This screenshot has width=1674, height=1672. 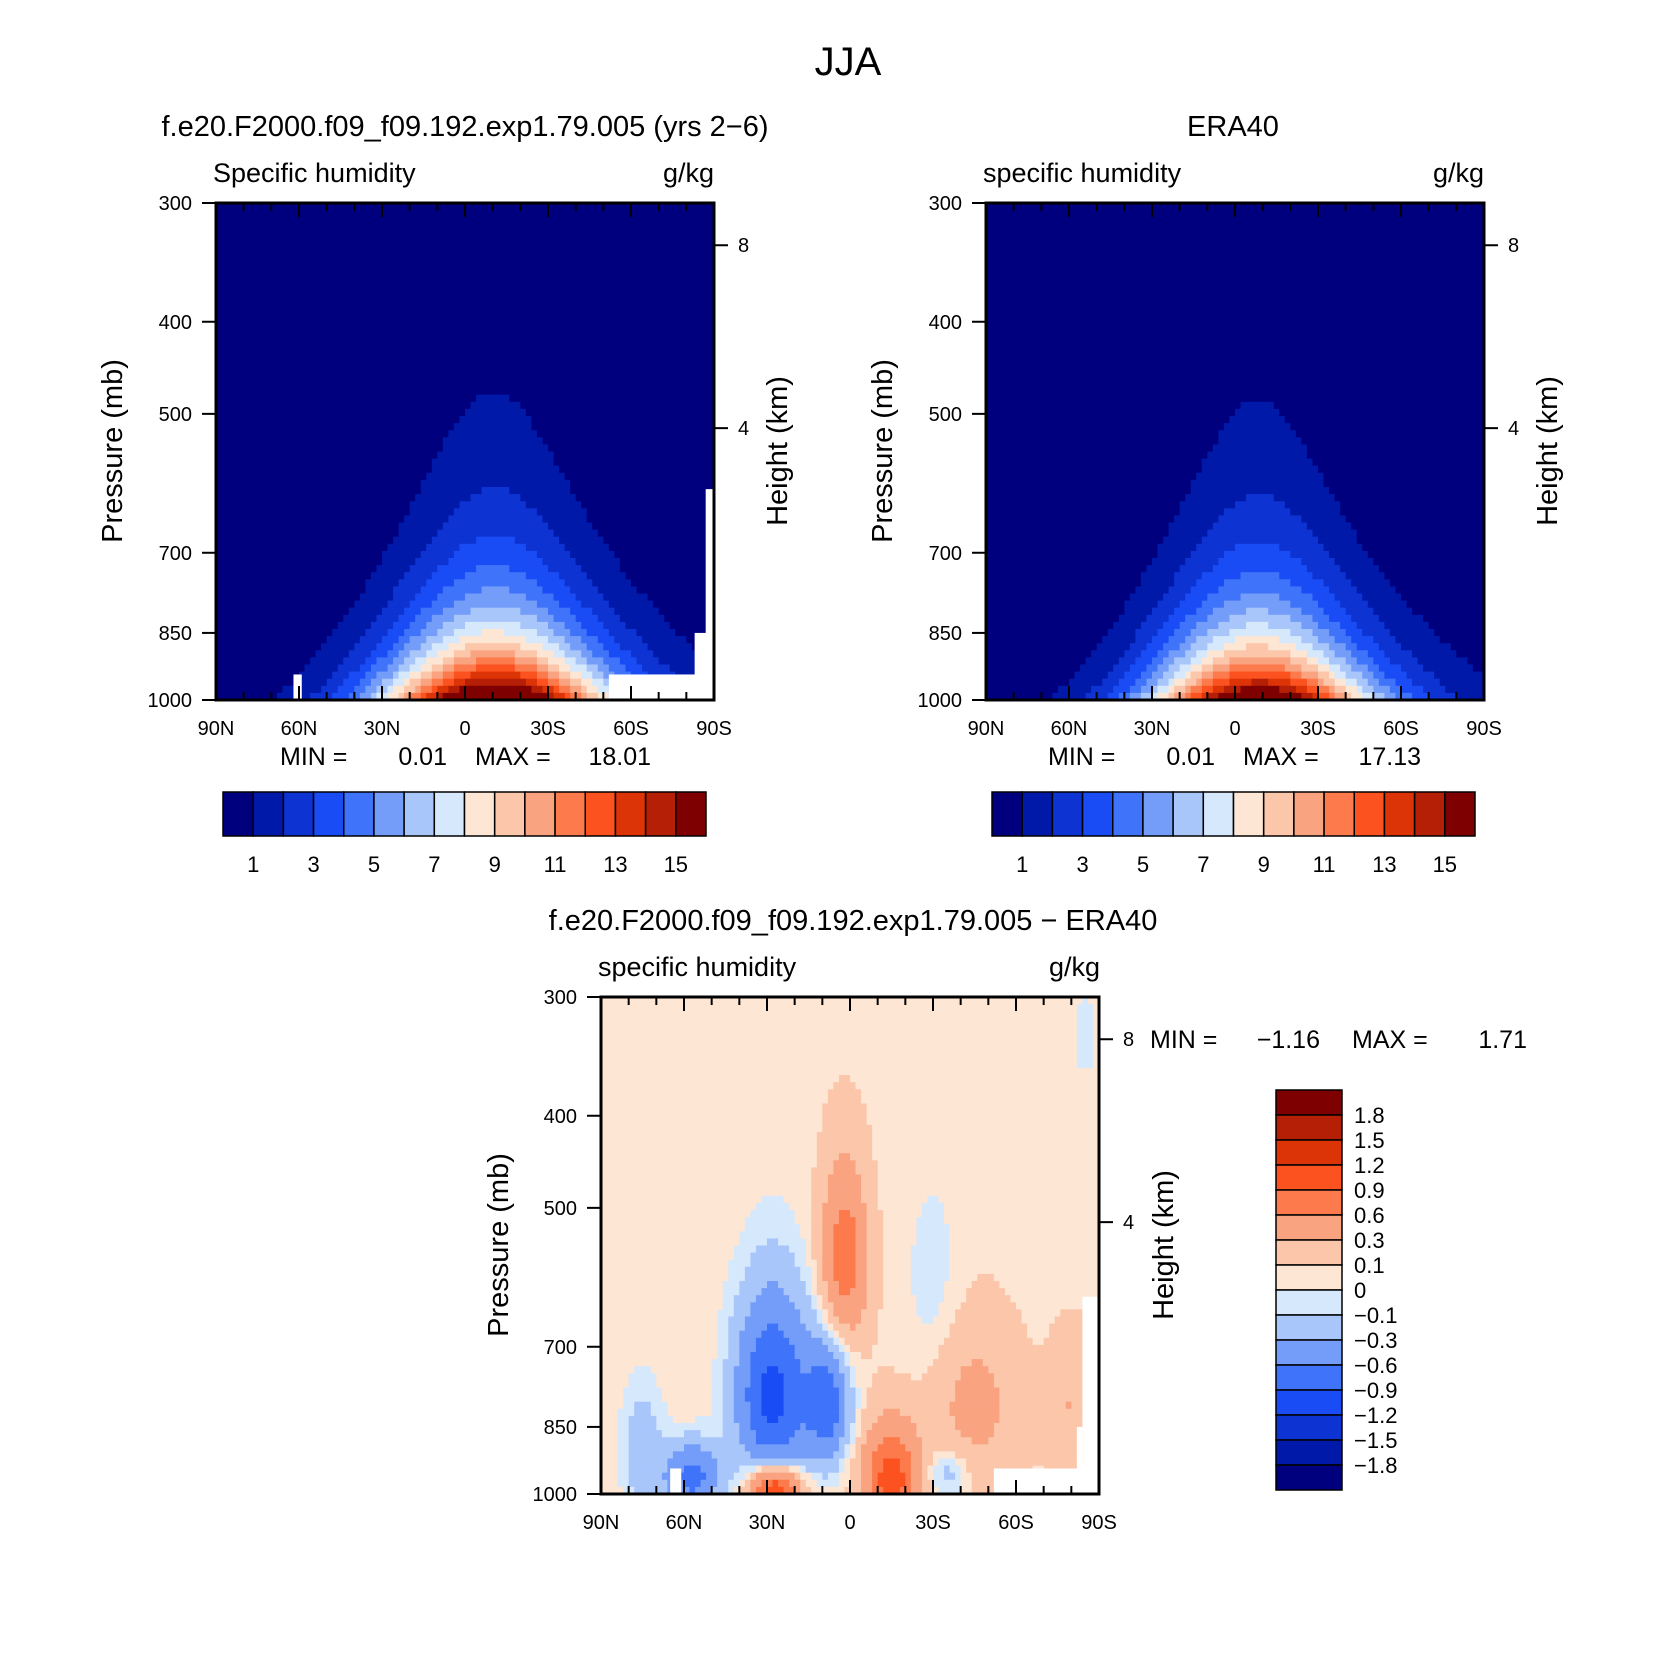 I want to click on colorbar-box, so click(x=1309, y=1277).